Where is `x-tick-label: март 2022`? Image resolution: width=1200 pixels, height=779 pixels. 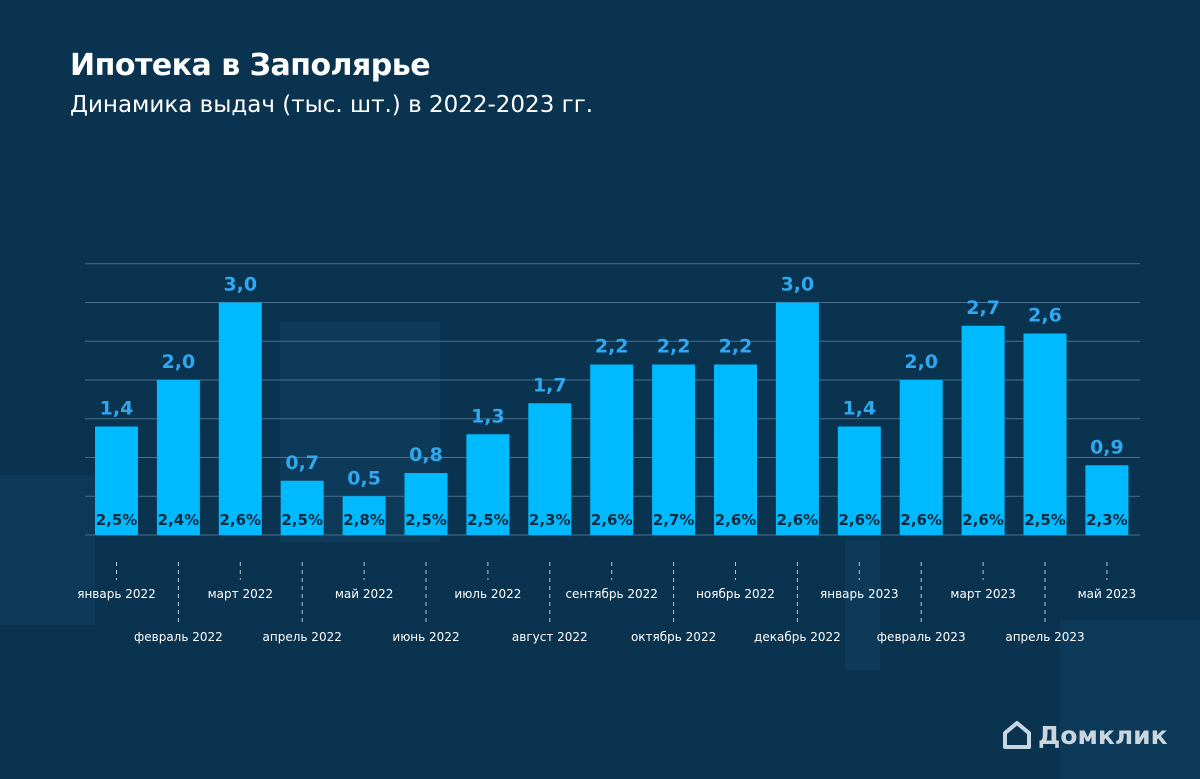
x-tick-label: март 2022 is located at coordinates (240, 594).